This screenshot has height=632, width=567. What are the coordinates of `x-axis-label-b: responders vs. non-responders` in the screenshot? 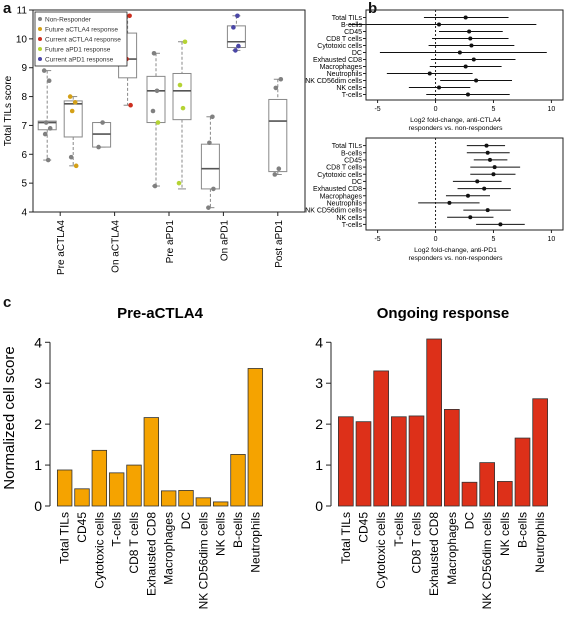 It's located at (455, 258).